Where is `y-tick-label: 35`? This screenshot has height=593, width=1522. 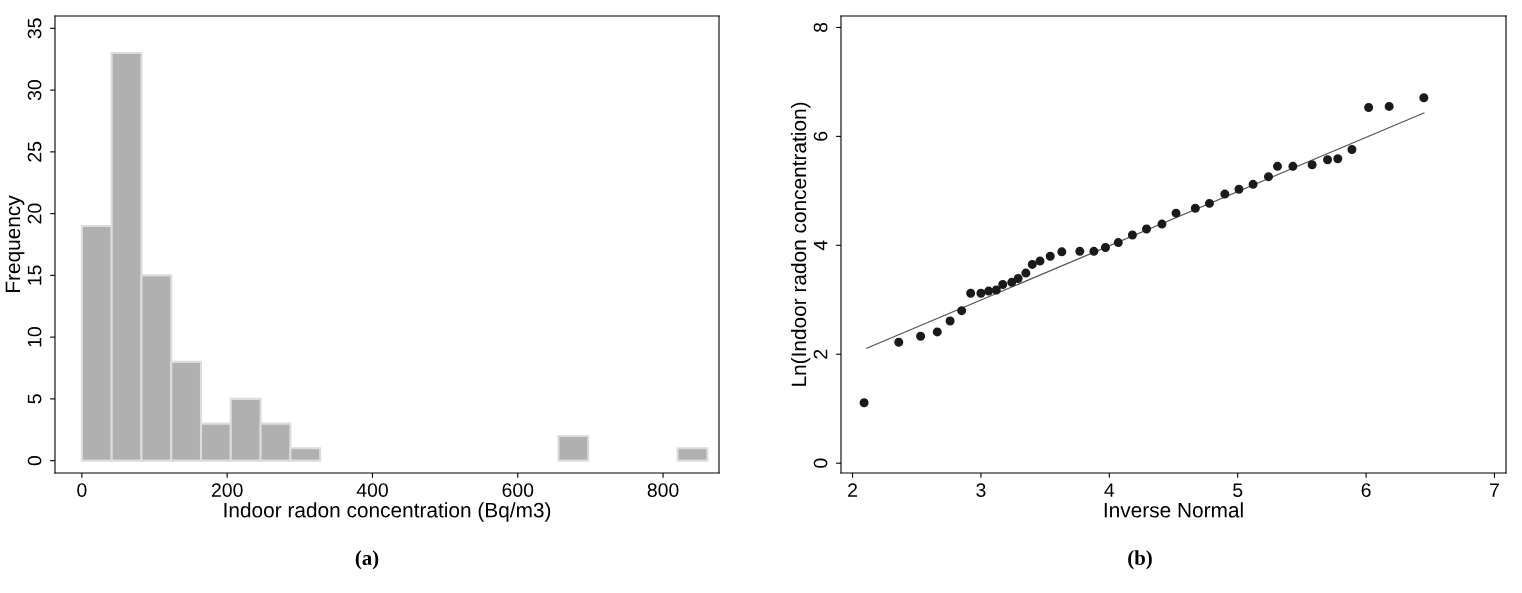
y-tick-label: 35 is located at coordinates (34, 28).